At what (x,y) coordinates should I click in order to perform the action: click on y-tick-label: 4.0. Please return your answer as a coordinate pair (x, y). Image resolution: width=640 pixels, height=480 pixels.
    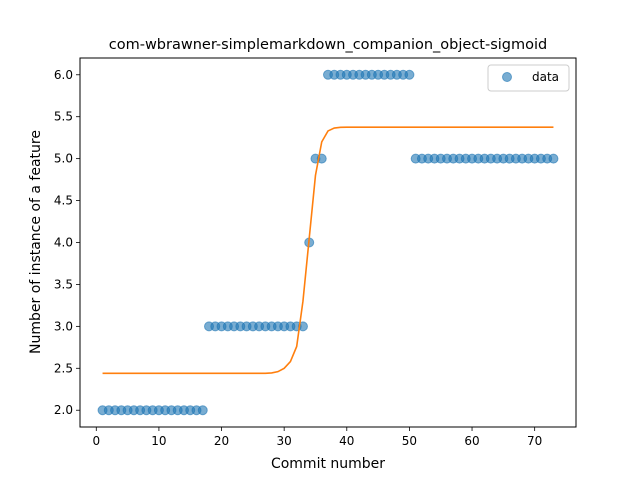
    Looking at the image, I should click on (63, 243).